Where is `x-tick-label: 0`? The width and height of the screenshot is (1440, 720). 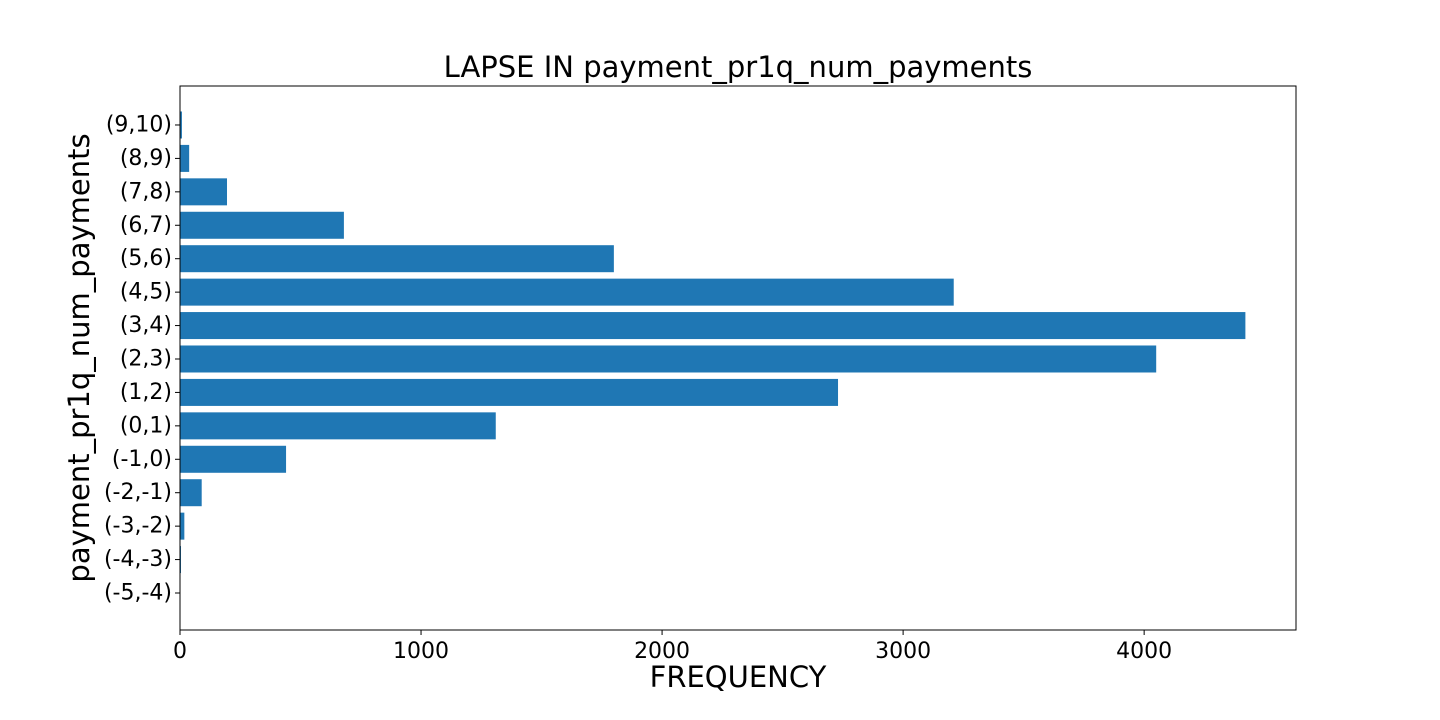
x-tick-label: 0 is located at coordinates (180, 651).